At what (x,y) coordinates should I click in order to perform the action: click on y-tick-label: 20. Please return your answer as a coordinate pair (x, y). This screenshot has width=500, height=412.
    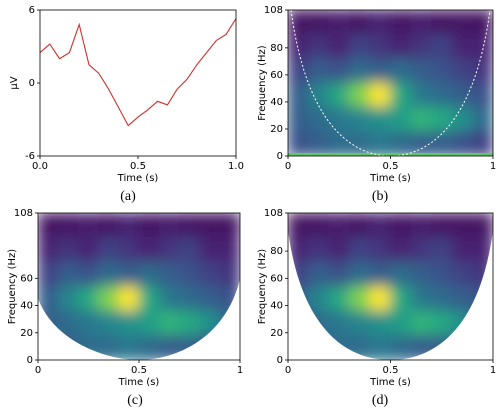
    Looking at the image, I should click on (26, 333).